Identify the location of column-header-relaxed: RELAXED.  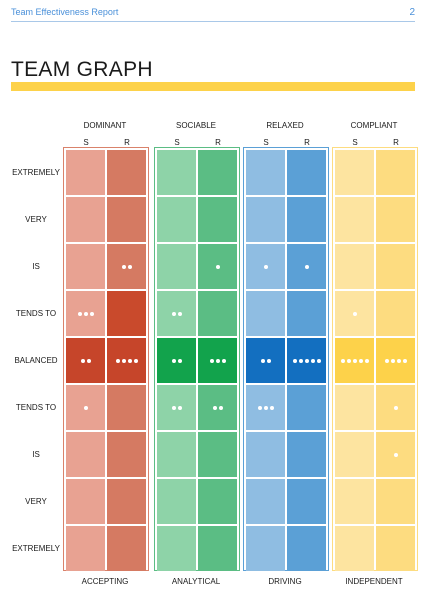
(285, 125).